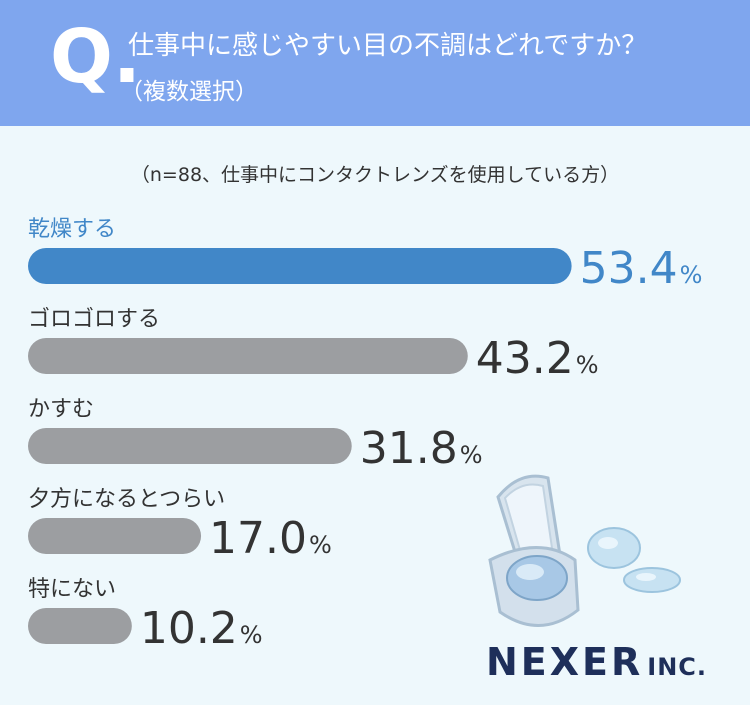 Image resolution: width=750 pixels, height=705 pixels. Describe the element at coordinates (584, 550) in the screenshot. I see `contact-lens-illustration` at that location.